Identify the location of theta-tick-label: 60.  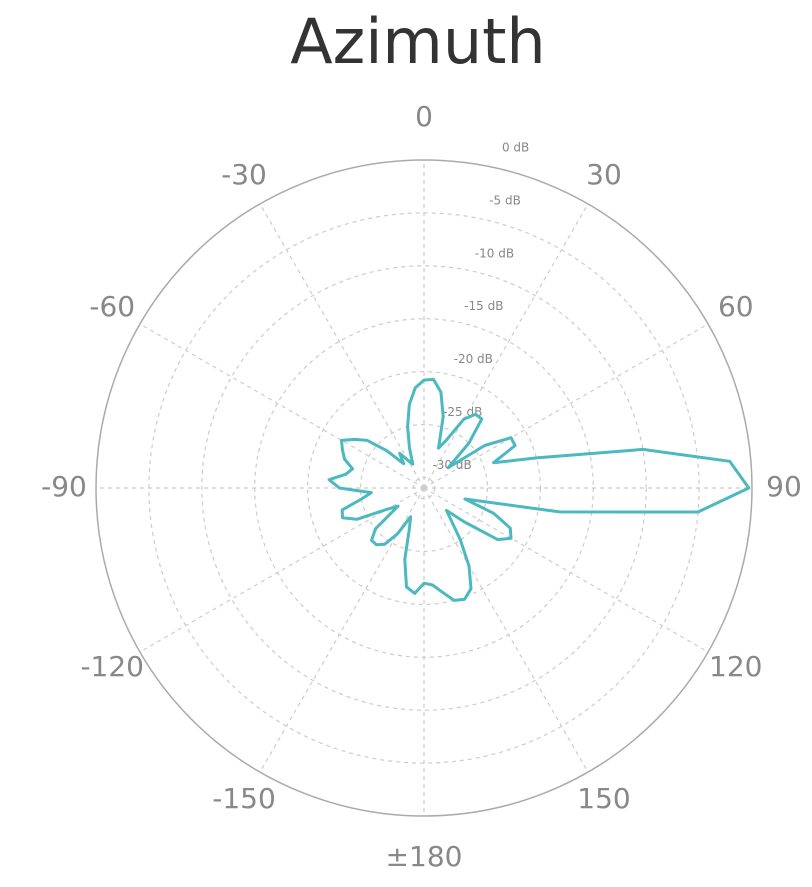
(736, 306).